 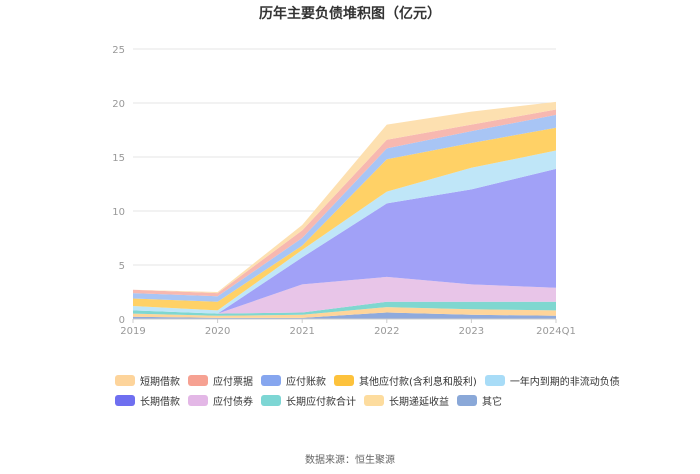 I want to click on legend-item: 长期借款, so click(x=147, y=400).